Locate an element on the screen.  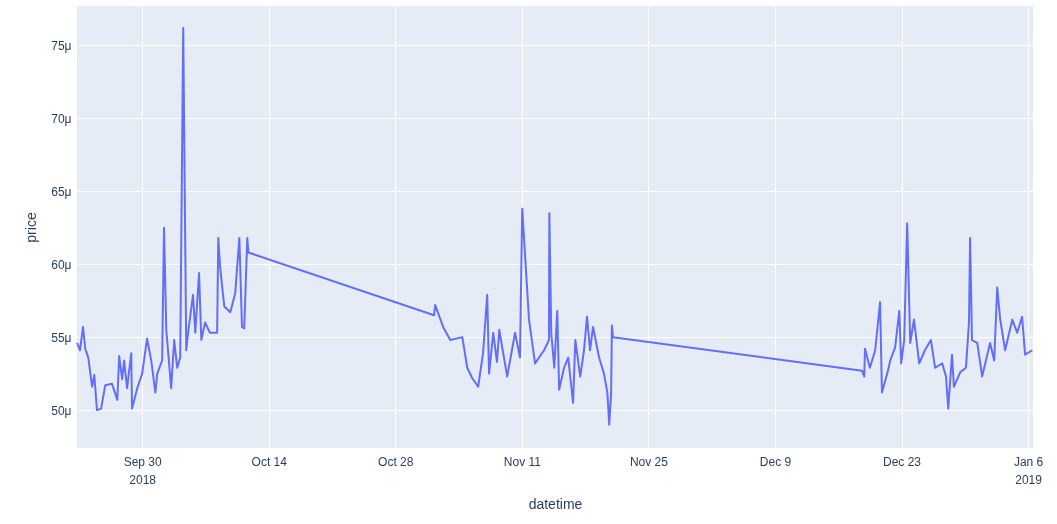
x-tick-label: Dec 23 is located at coordinates (902, 461).